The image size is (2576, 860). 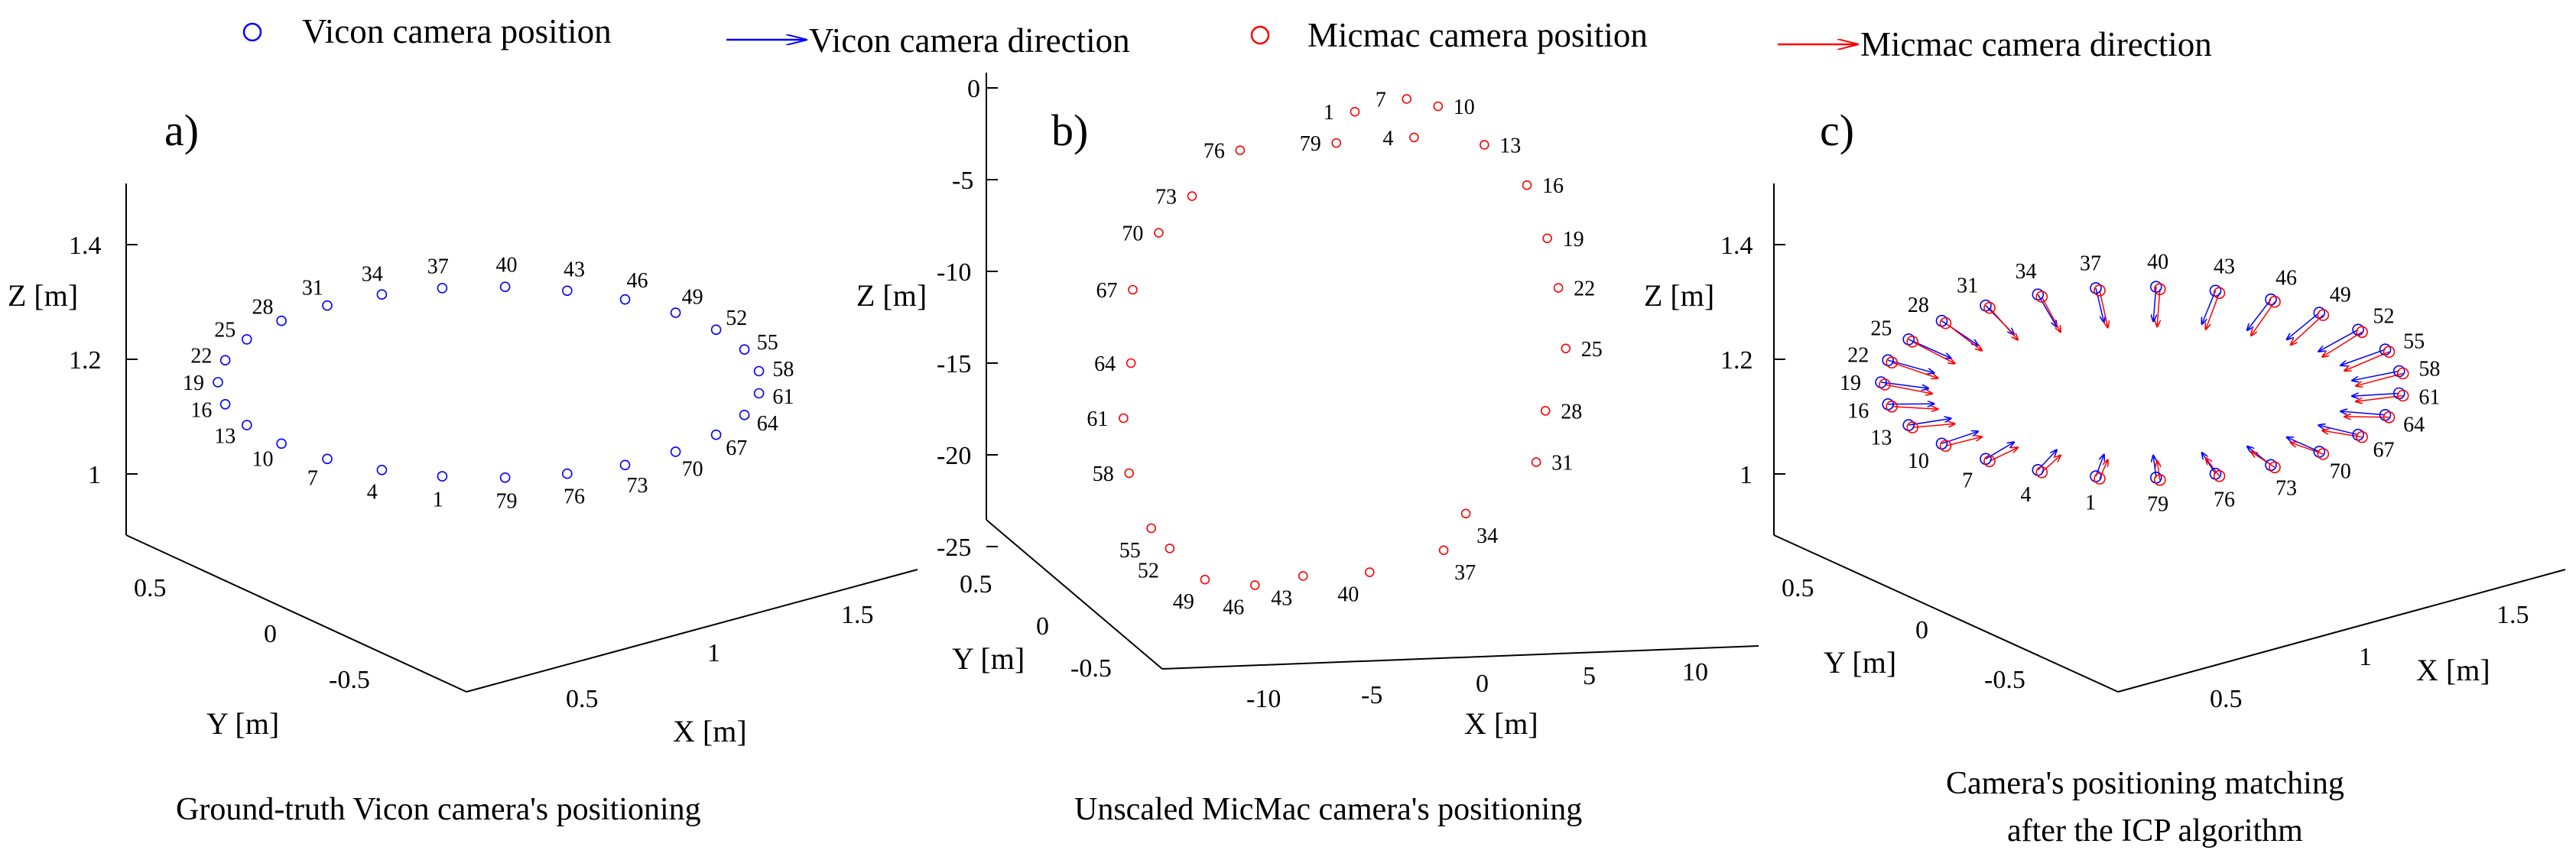 What do you see at coordinates (1460, 658) in the screenshot?
I see `panel-b-x-axis` at bounding box center [1460, 658].